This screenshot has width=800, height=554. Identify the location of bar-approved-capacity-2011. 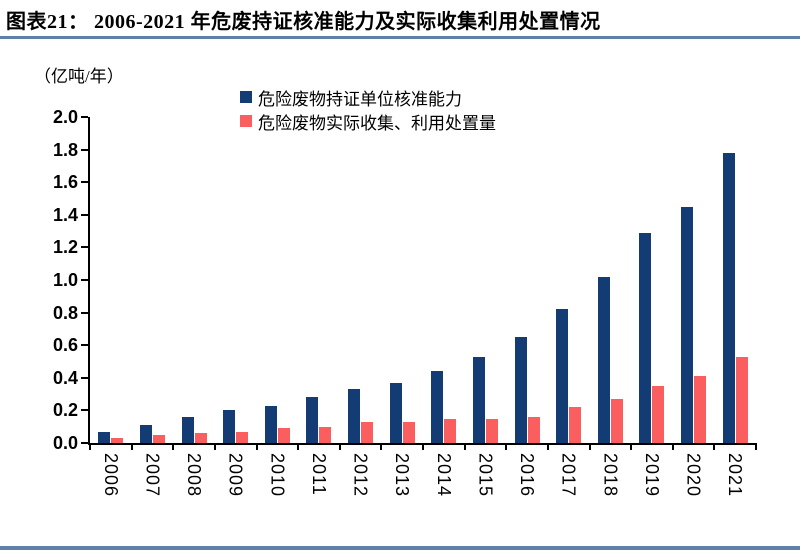
(312, 420).